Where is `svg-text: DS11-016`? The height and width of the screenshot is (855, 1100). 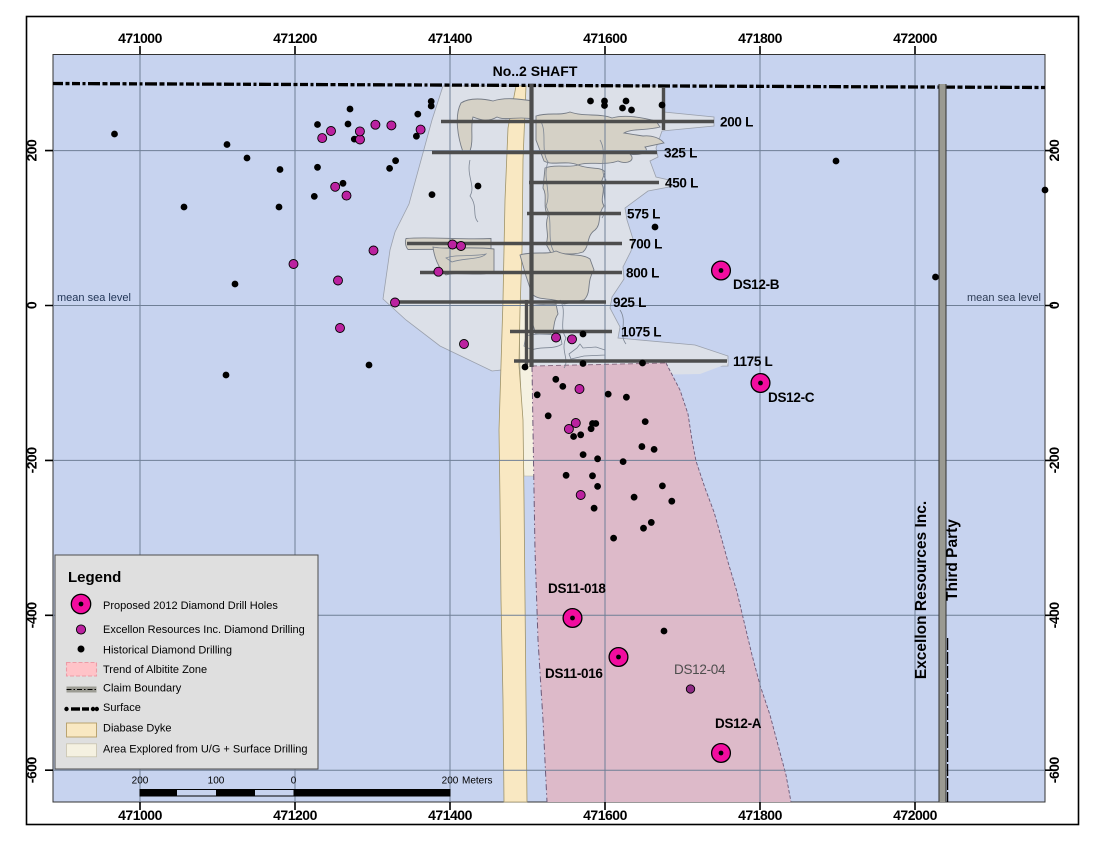
svg-text: DS11-016 is located at coordinates (574, 673).